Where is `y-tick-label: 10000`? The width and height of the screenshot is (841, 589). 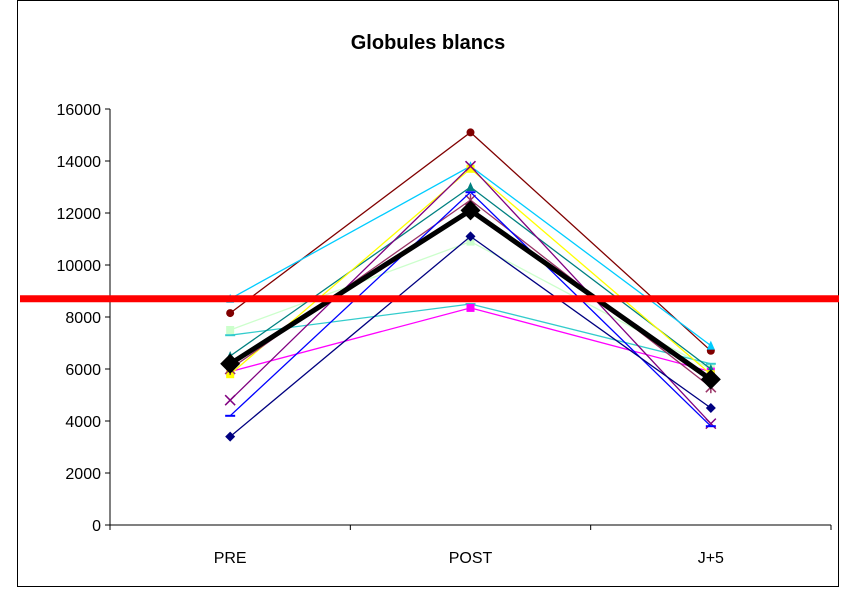 y-tick-label: 10000 is located at coordinates (79, 266).